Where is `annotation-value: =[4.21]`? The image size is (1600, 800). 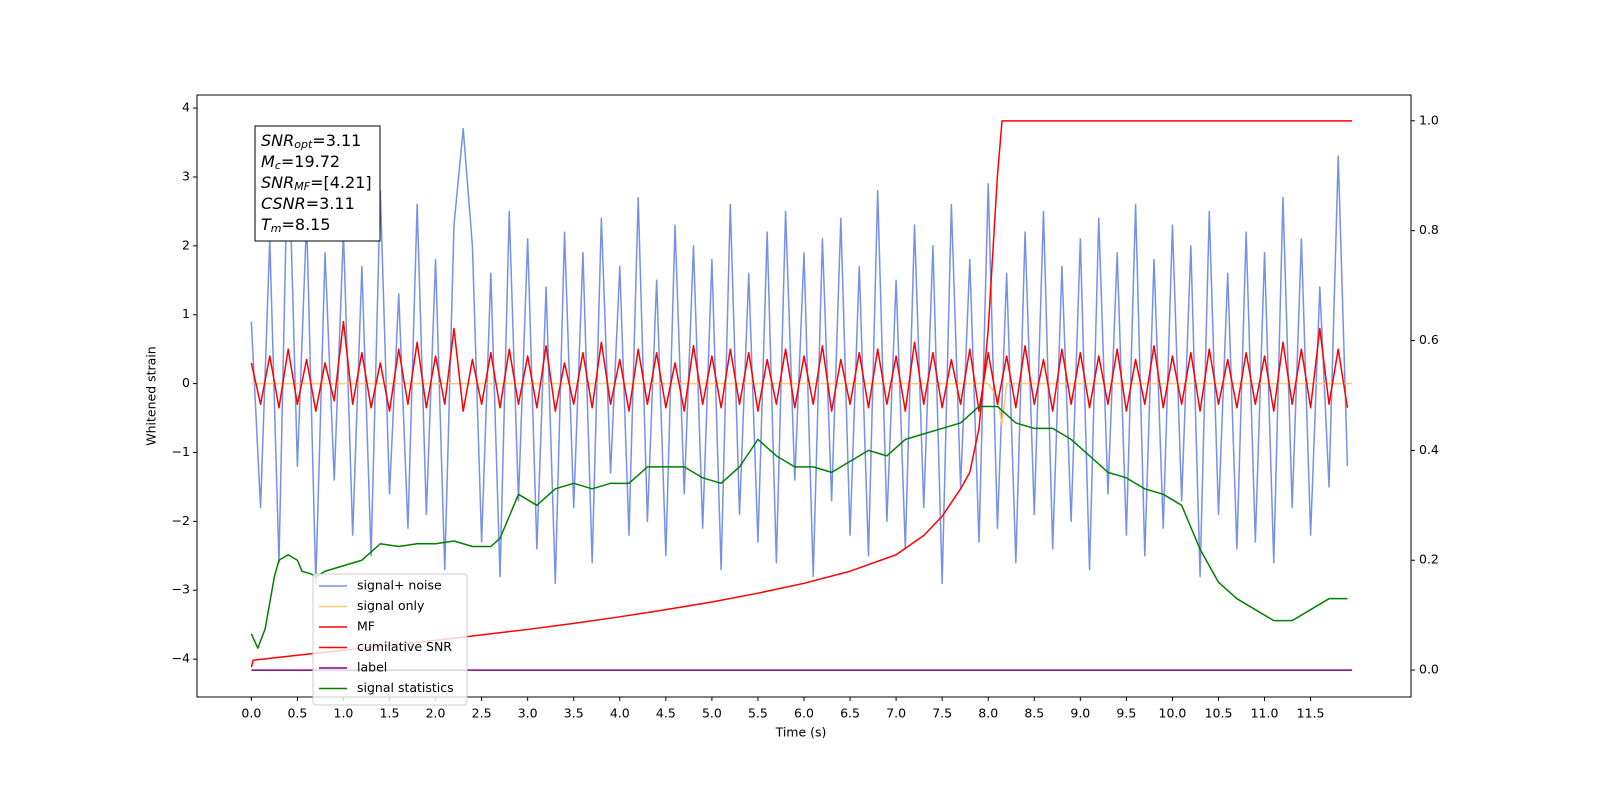 annotation-value: =[4.21] is located at coordinates (341, 182).